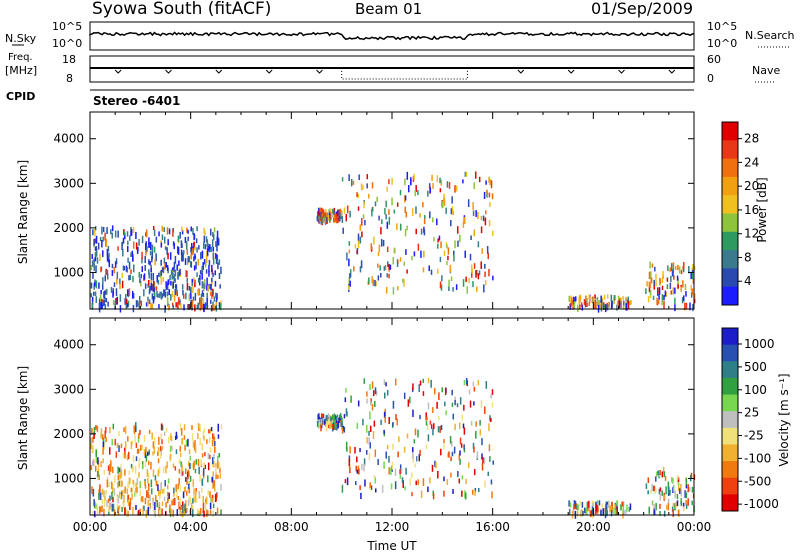 The image size is (800, 554). I want to click on freq-dip, so click(319, 71).